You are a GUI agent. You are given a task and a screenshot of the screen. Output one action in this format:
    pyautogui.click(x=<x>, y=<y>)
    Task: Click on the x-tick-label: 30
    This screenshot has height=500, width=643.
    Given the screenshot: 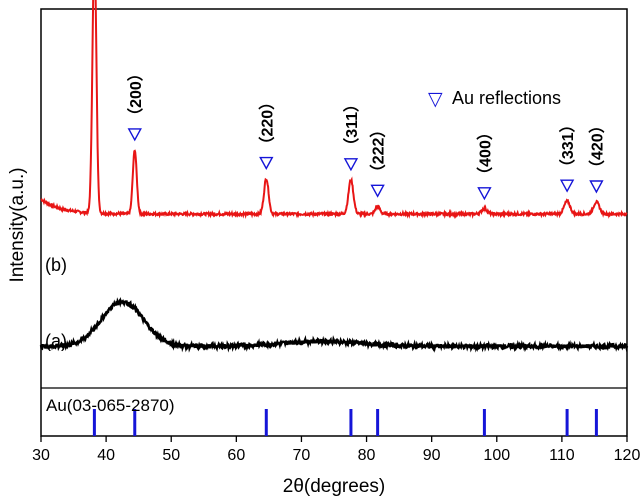 What is the action you would take?
    pyautogui.click(x=41, y=455)
    